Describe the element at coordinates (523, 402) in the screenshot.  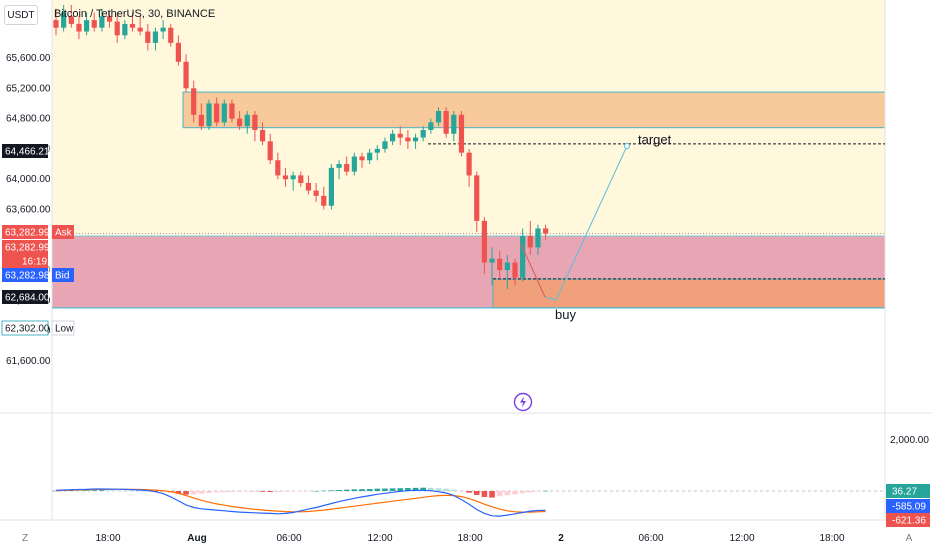
I see `replay-flash-icon` at that location.